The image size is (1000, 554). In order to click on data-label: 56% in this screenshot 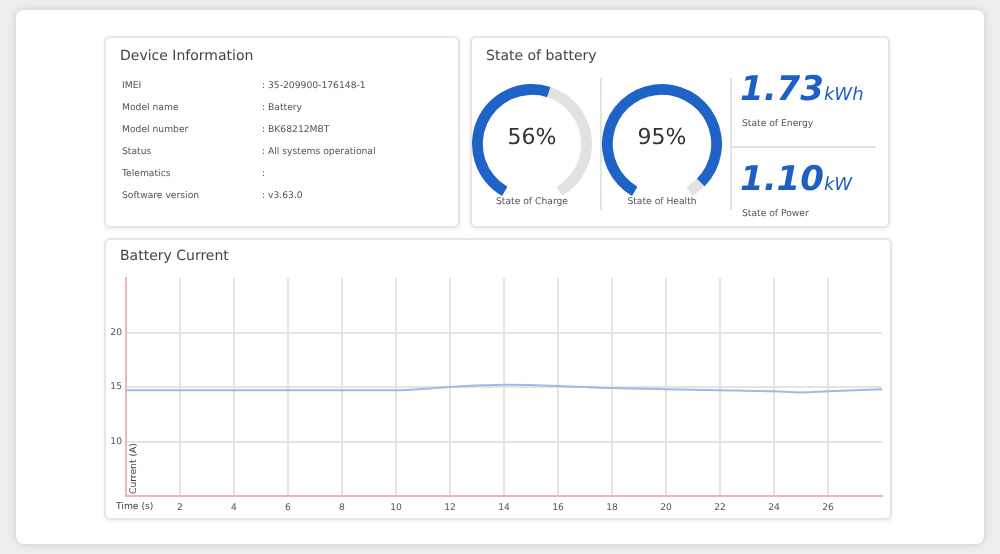, I will do `click(532, 137)`.